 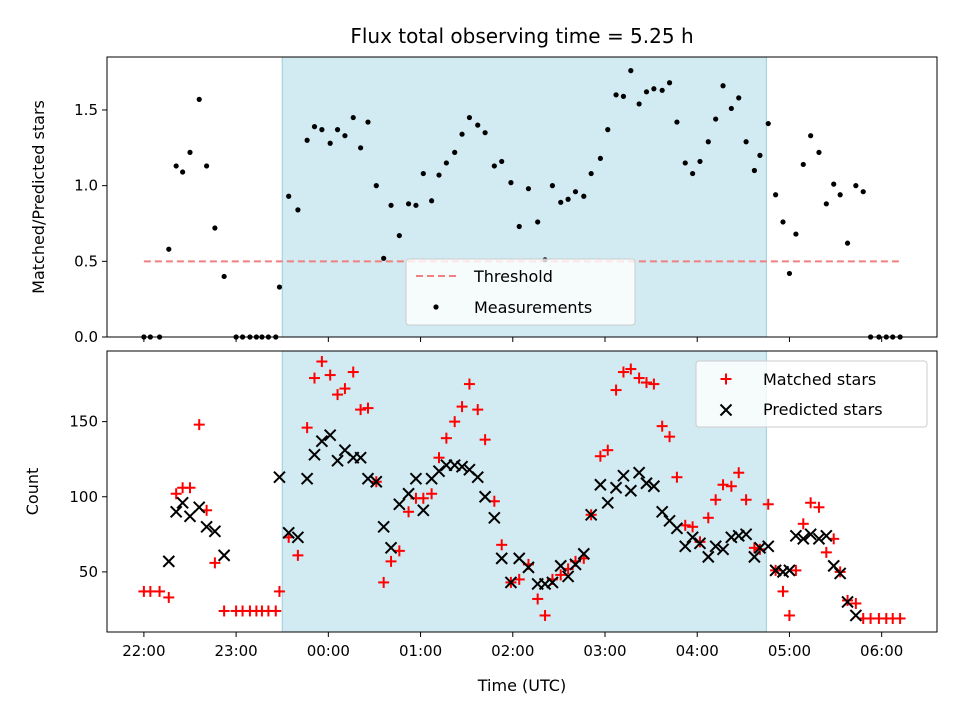 I want to click on x-axis-label: Time (UTC), so click(x=521, y=685).